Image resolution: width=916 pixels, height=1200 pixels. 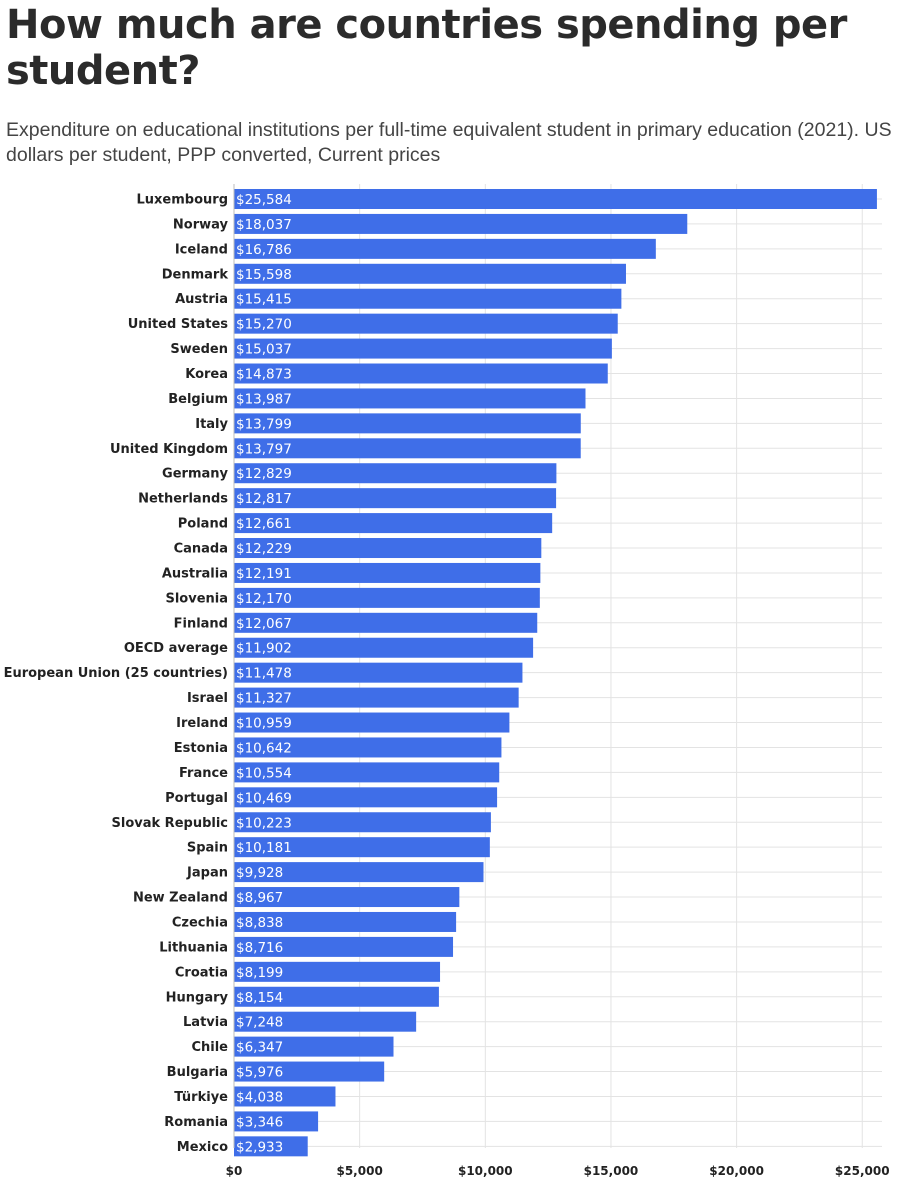 What do you see at coordinates (259, 1073) in the screenshot?
I see `data-label: $5,976` at bounding box center [259, 1073].